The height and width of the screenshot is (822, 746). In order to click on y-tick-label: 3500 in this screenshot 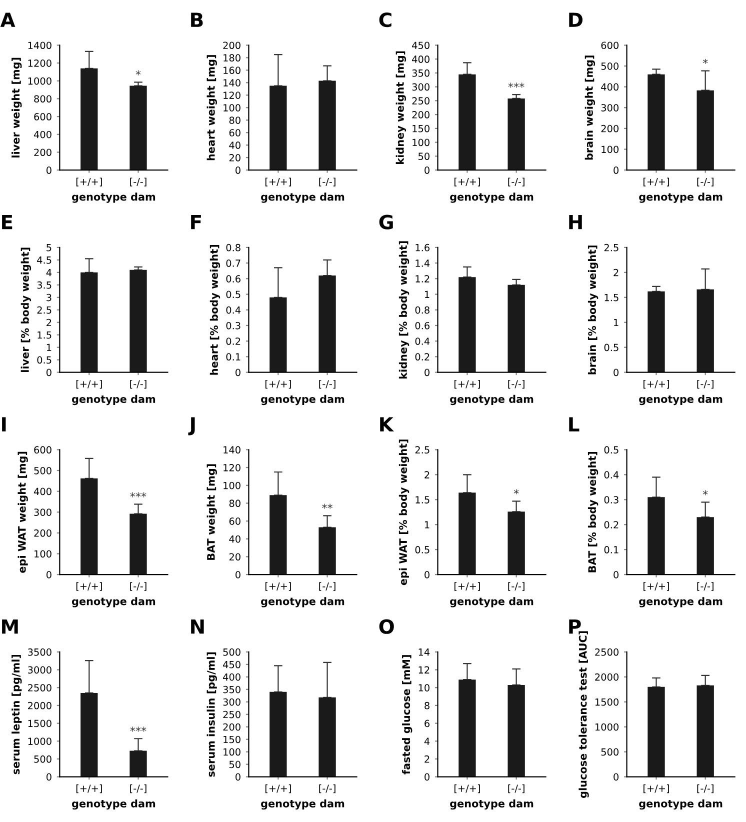, I will do `click(40, 652)`.